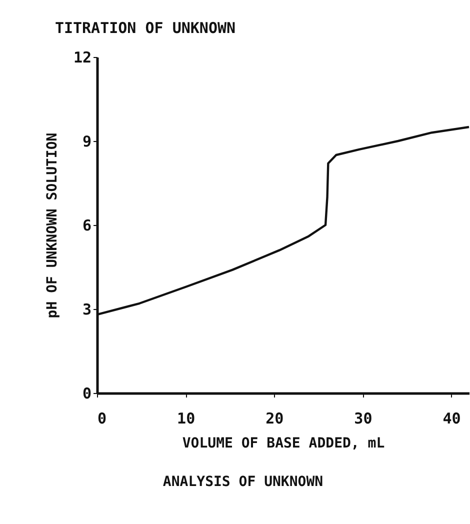 This screenshot has width=470, height=524. I want to click on text: ANALYSIS OF UNKNOWN, so click(243, 482).